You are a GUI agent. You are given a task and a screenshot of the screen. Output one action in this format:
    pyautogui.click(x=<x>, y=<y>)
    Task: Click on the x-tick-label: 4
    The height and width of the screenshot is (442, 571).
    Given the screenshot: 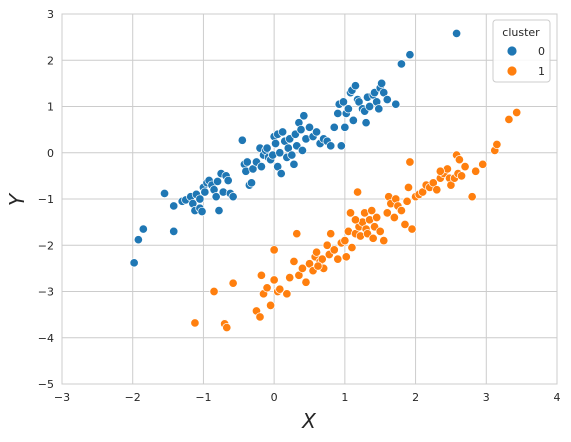 What is the action you would take?
    pyautogui.click(x=557, y=397)
    